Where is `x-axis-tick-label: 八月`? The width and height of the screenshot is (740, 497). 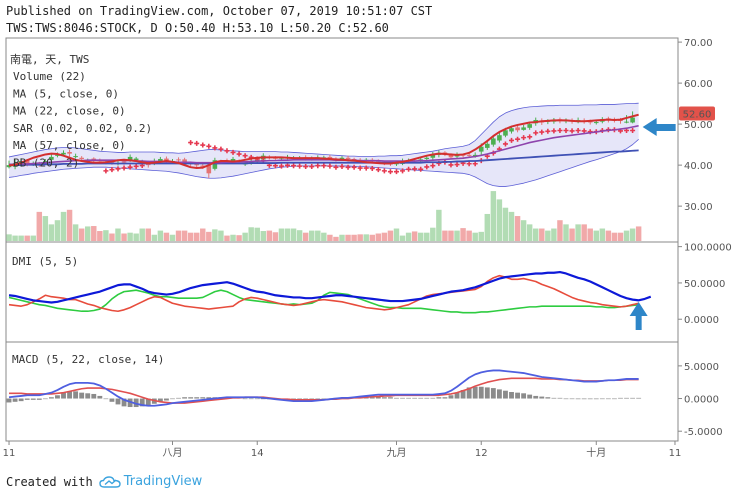 x-axis-tick-label: 八月 is located at coordinates (172, 453).